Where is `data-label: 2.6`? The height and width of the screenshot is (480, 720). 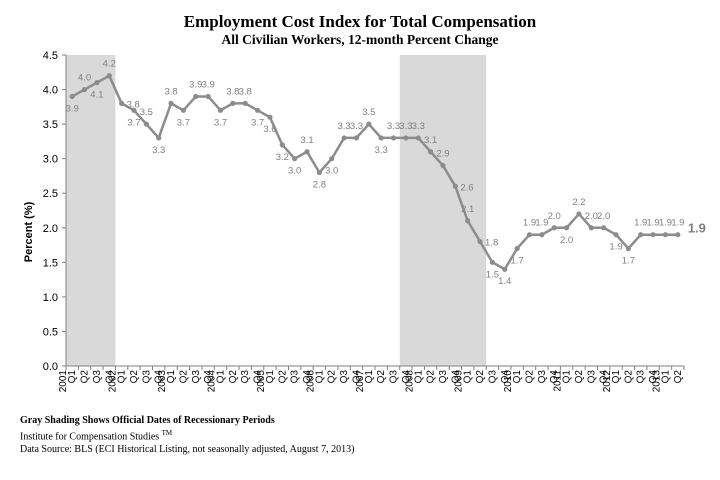 data-label: 2.6 is located at coordinates (466, 187).